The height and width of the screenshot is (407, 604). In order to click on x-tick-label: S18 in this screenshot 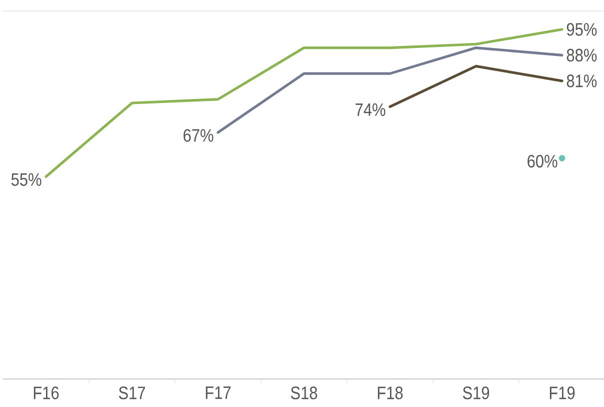, I will do `click(304, 393)`.